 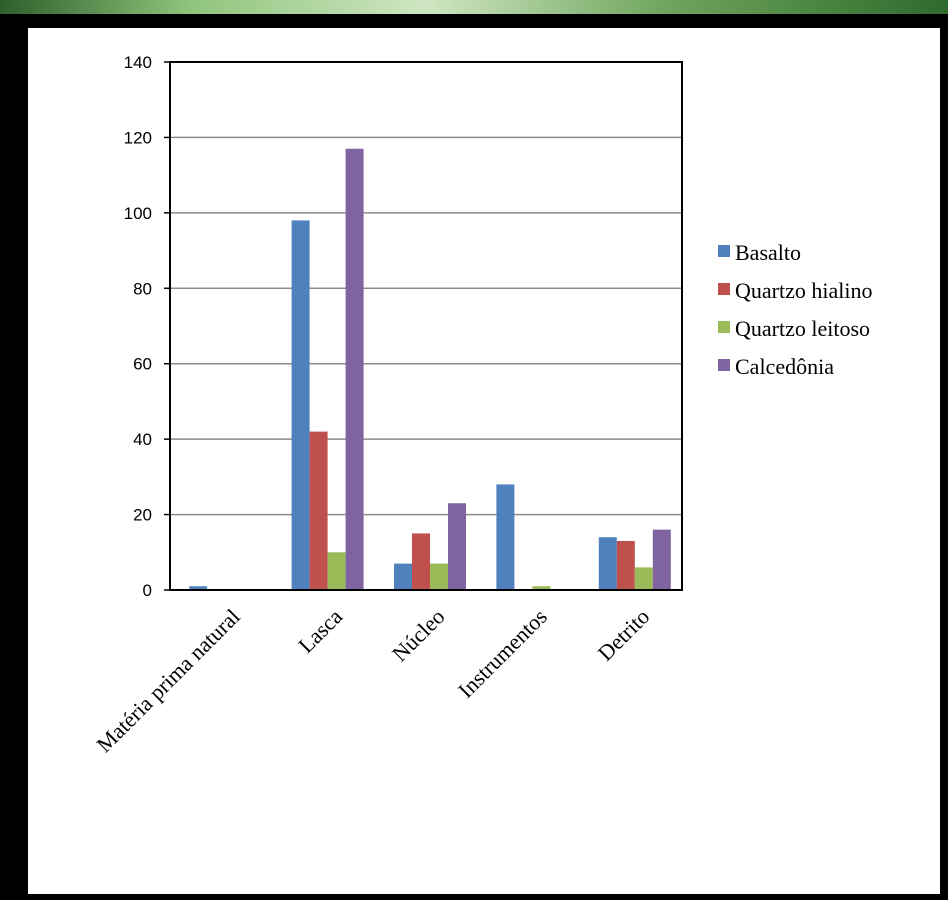 I want to click on y-tick-label: 120, so click(x=138, y=137).